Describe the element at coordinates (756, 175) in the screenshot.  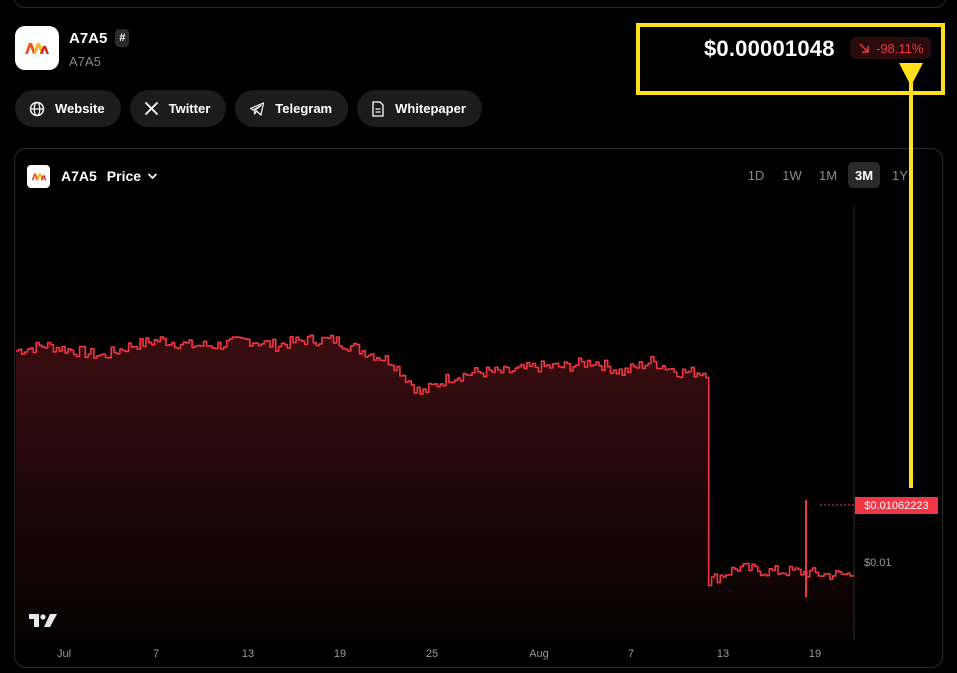
I see `timeframe-1d: 1D` at that location.